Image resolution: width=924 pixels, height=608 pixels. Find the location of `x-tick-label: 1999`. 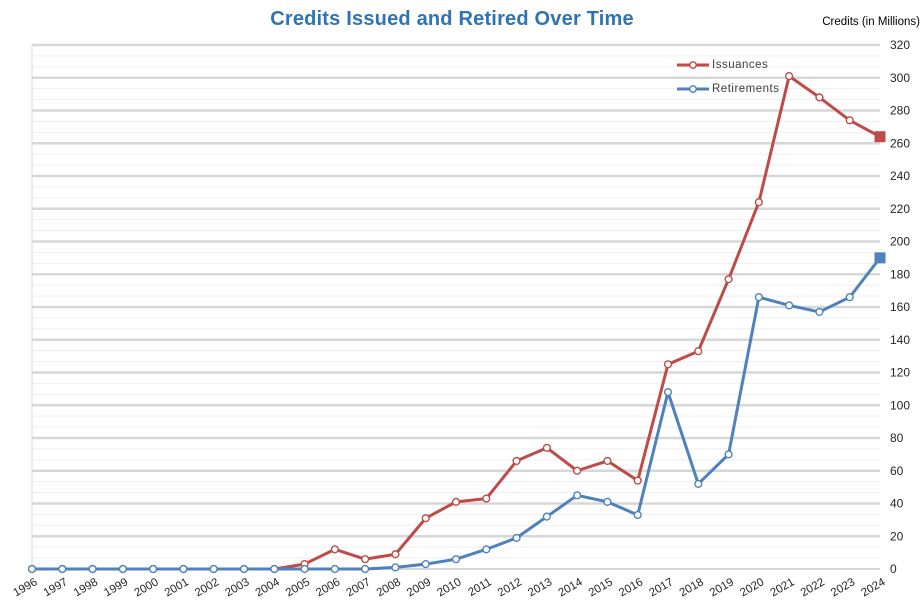

x-tick-label: 1999 is located at coordinates (116, 587).